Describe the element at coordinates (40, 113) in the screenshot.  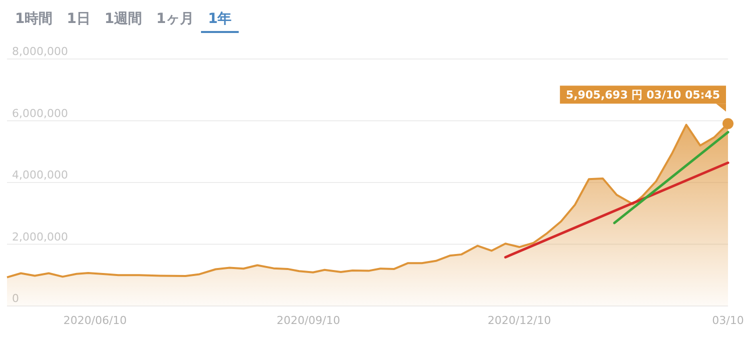
I see `y-tick-label: 6,000,000` at that location.